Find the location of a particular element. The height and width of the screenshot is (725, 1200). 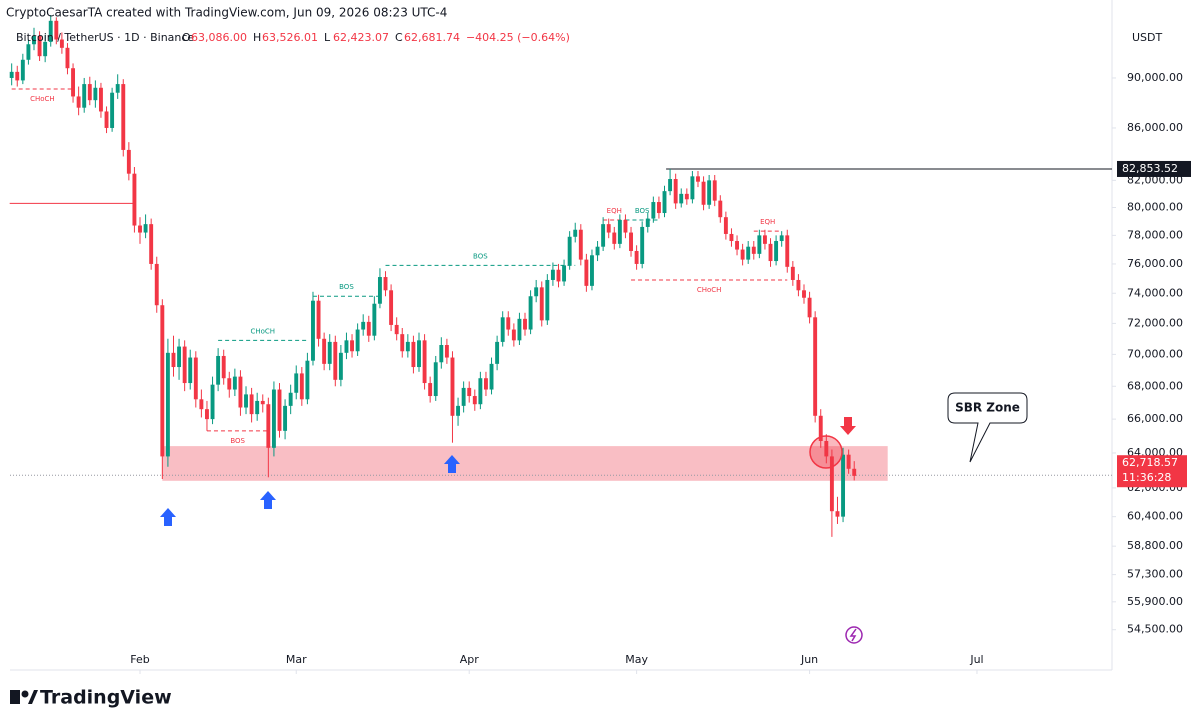

price-label: 82,853.52 is located at coordinates (1150, 168).